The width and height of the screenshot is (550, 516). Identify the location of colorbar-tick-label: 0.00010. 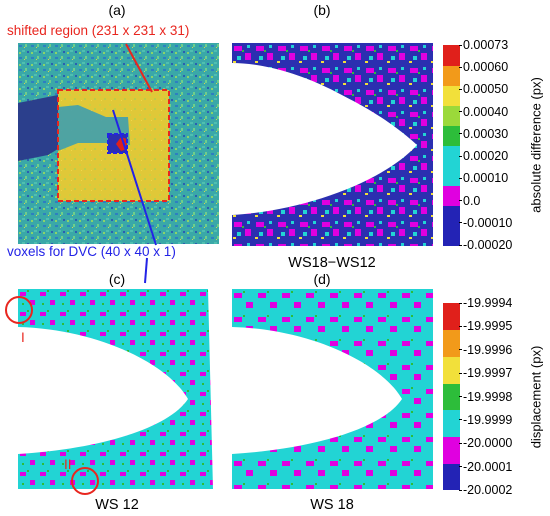
(486, 178).